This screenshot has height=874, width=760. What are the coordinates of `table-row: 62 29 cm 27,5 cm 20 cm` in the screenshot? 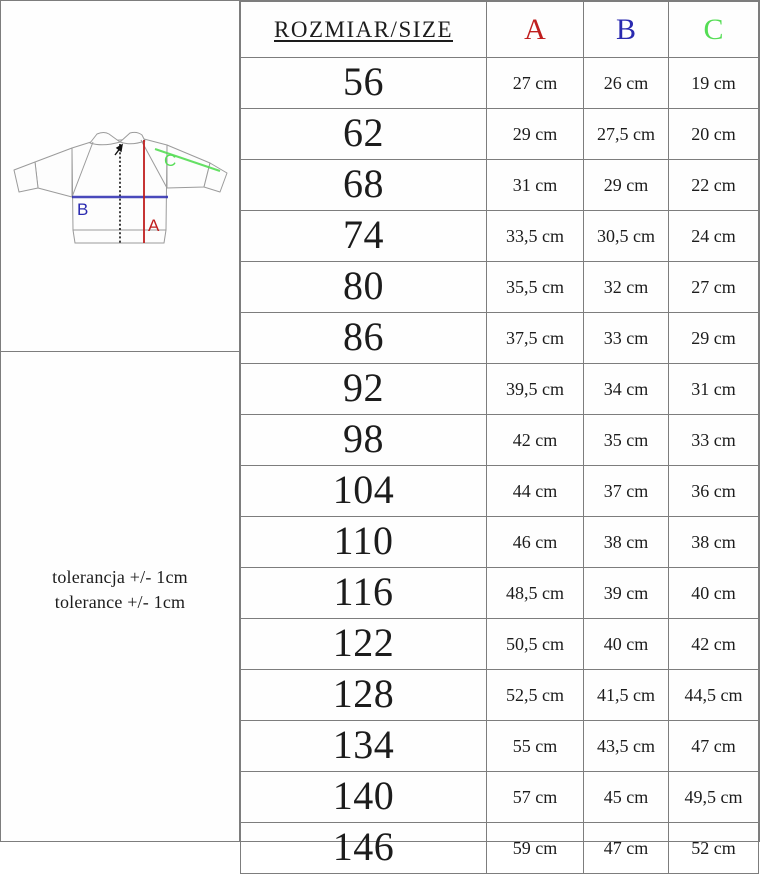 It's located at (499, 134).